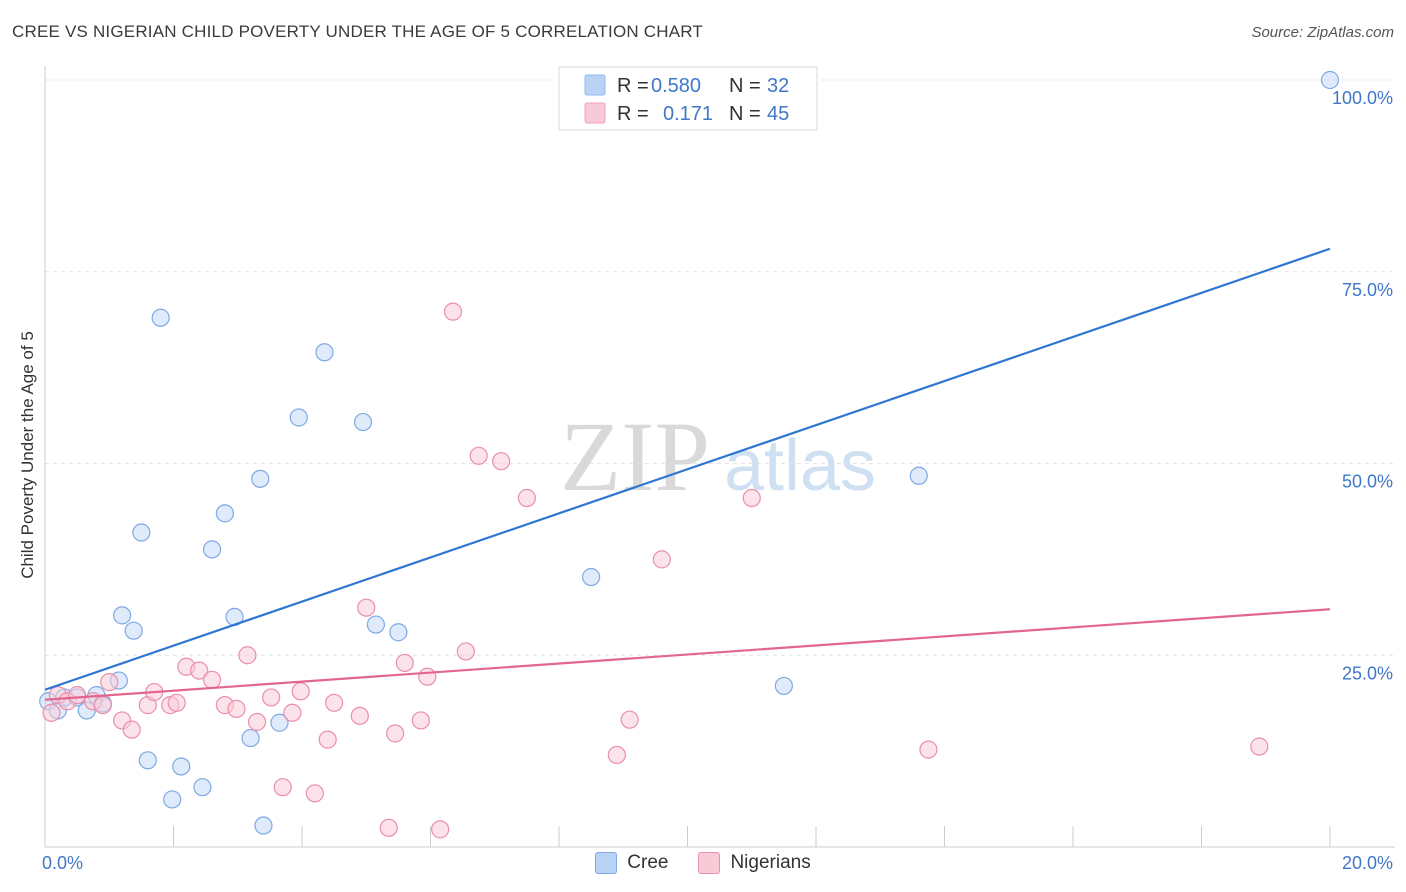 The height and width of the screenshot is (892, 1406). What do you see at coordinates (770, 862) in the screenshot?
I see `nigerians-legend-label: Nigerians` at bounding box center [770, 862].